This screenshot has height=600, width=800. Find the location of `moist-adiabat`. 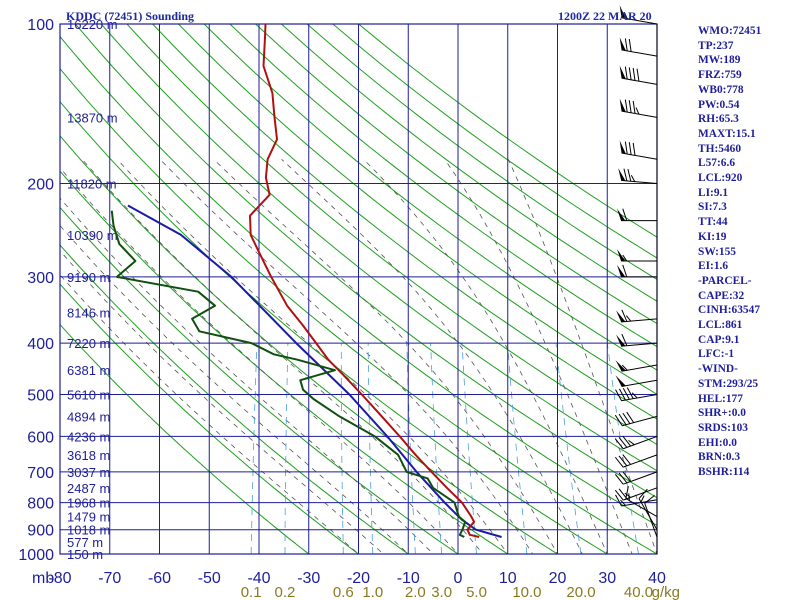

moist-adiabat is located at coordinates (582, 356).